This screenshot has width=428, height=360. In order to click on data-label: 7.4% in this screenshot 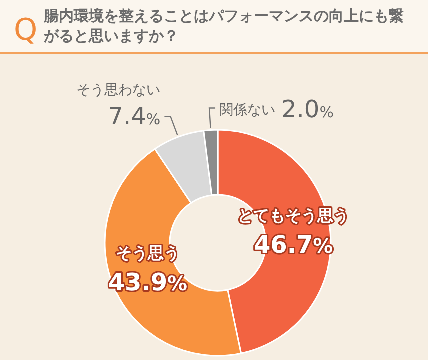, I will do `click(134, 116)`.